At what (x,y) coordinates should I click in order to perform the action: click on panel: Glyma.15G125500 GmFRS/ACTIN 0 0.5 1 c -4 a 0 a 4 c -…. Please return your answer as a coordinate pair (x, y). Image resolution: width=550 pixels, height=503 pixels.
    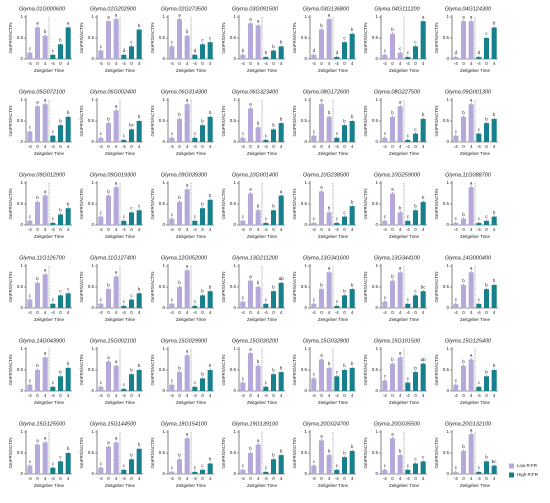
    Looking at the image, I should click on (40, 454).